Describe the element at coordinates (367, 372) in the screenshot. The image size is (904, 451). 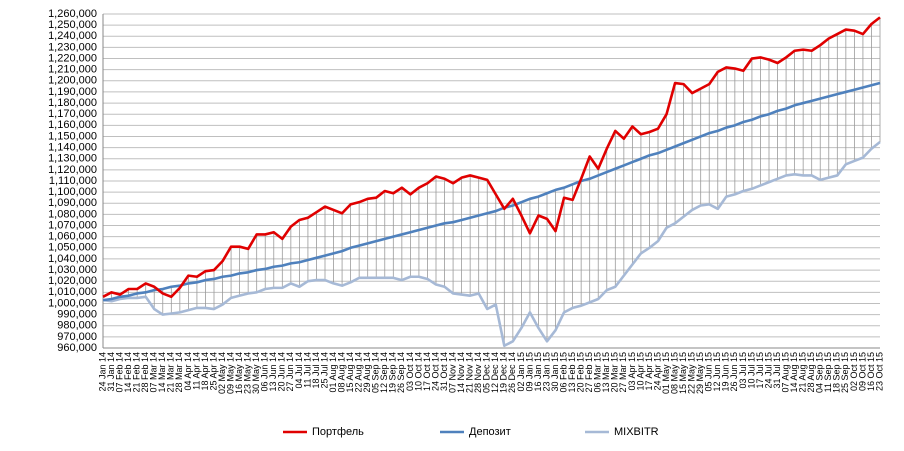
I see `x-tick-label: 29 Aug 14` at that location.